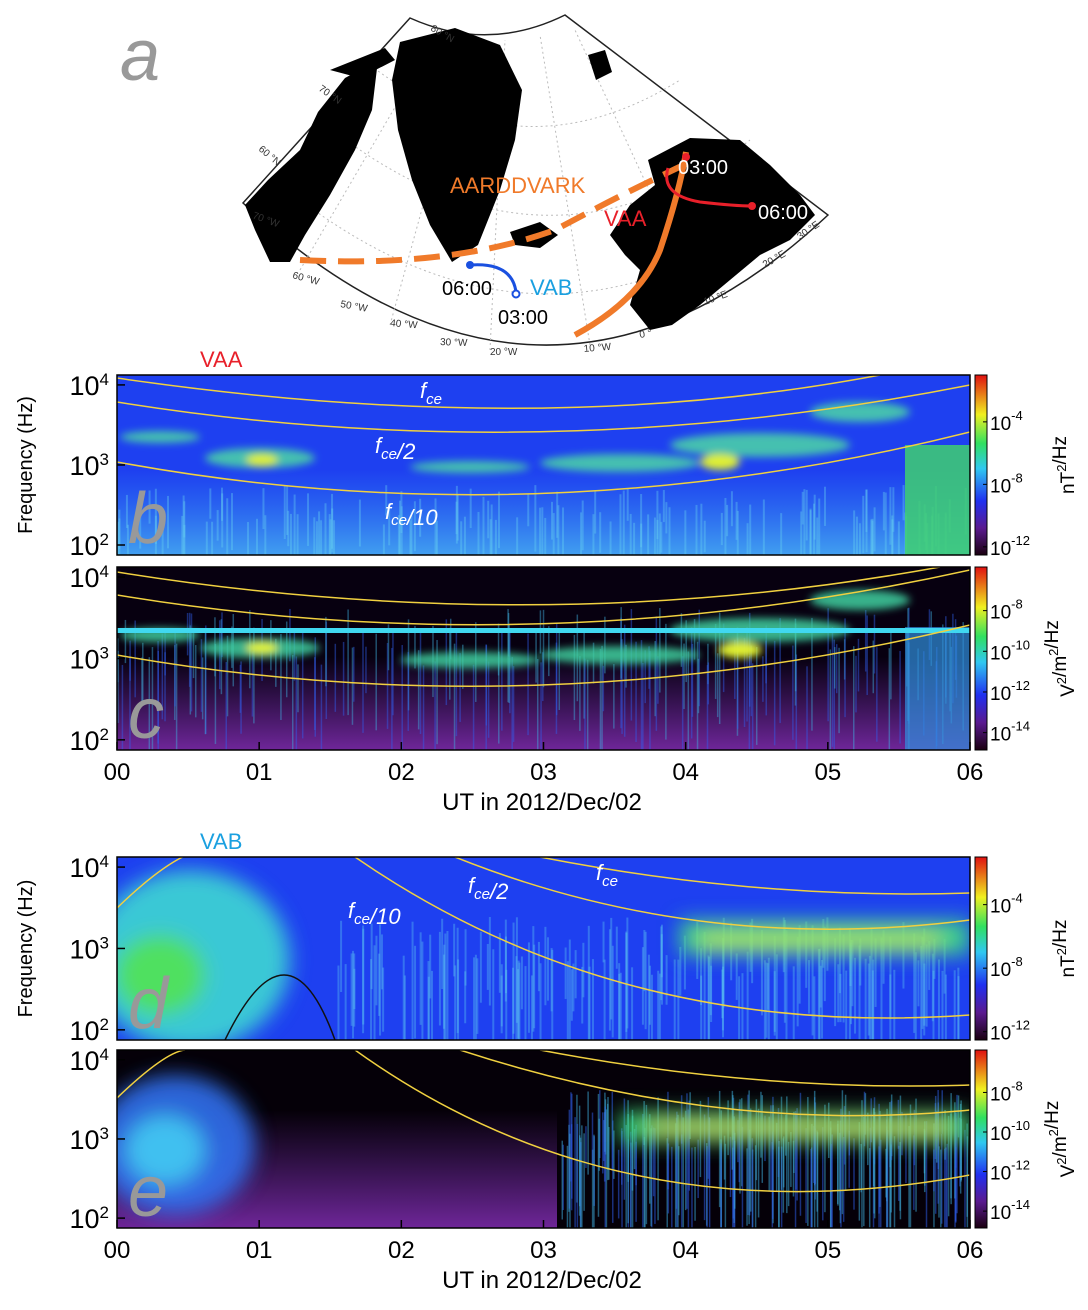 Image resolution: width=1088 pixels, height=1310 pixels. Describe the element at coordinates (860, 600) in the screenshot. I see `emission-band` at that location.